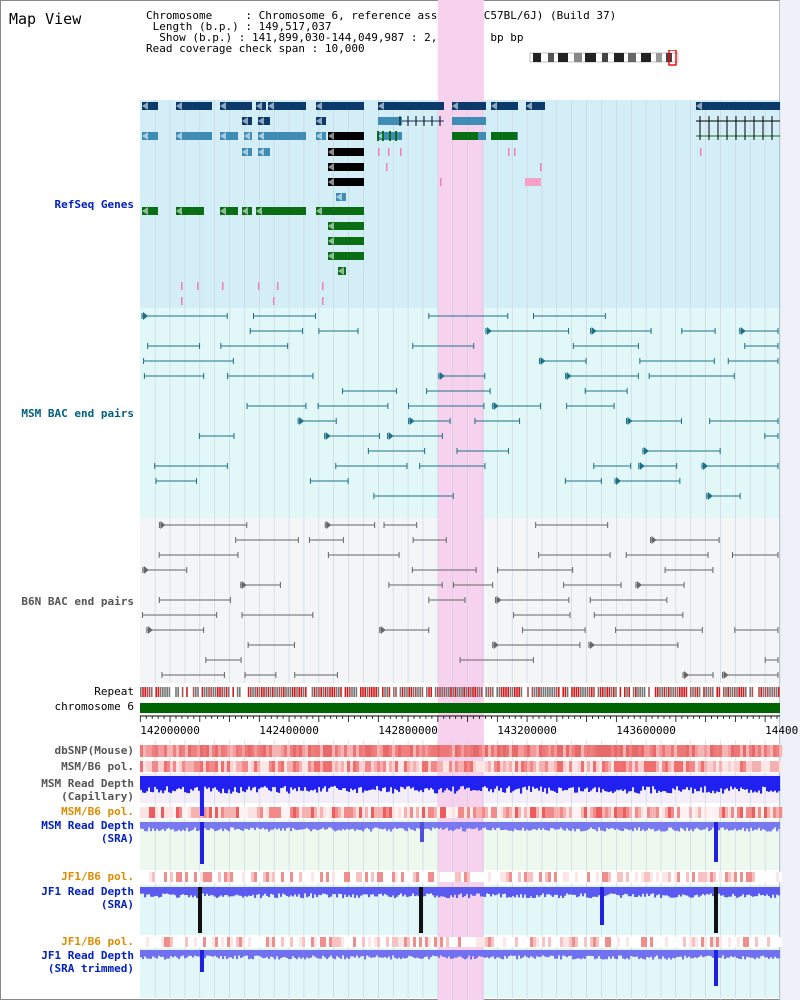  I want to click on msm-depth-capillary-label-2: (Capillary), so click(97, 796).